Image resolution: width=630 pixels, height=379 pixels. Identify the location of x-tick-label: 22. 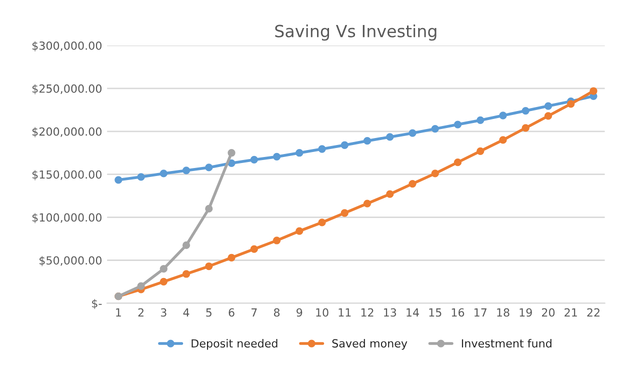
(593, 312).